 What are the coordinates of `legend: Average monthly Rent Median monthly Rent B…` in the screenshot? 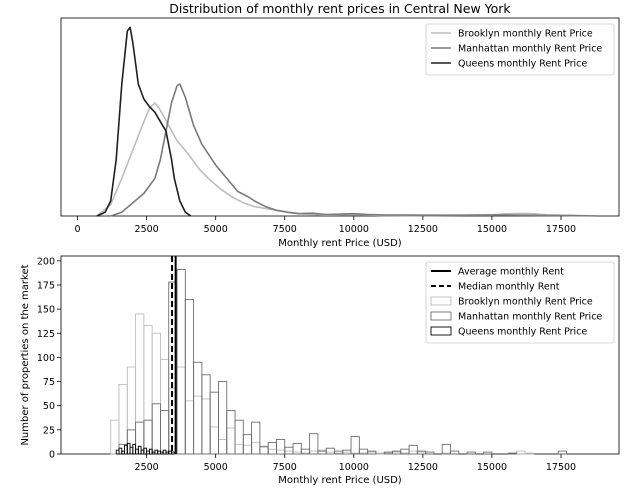 It's located at (520, 302).